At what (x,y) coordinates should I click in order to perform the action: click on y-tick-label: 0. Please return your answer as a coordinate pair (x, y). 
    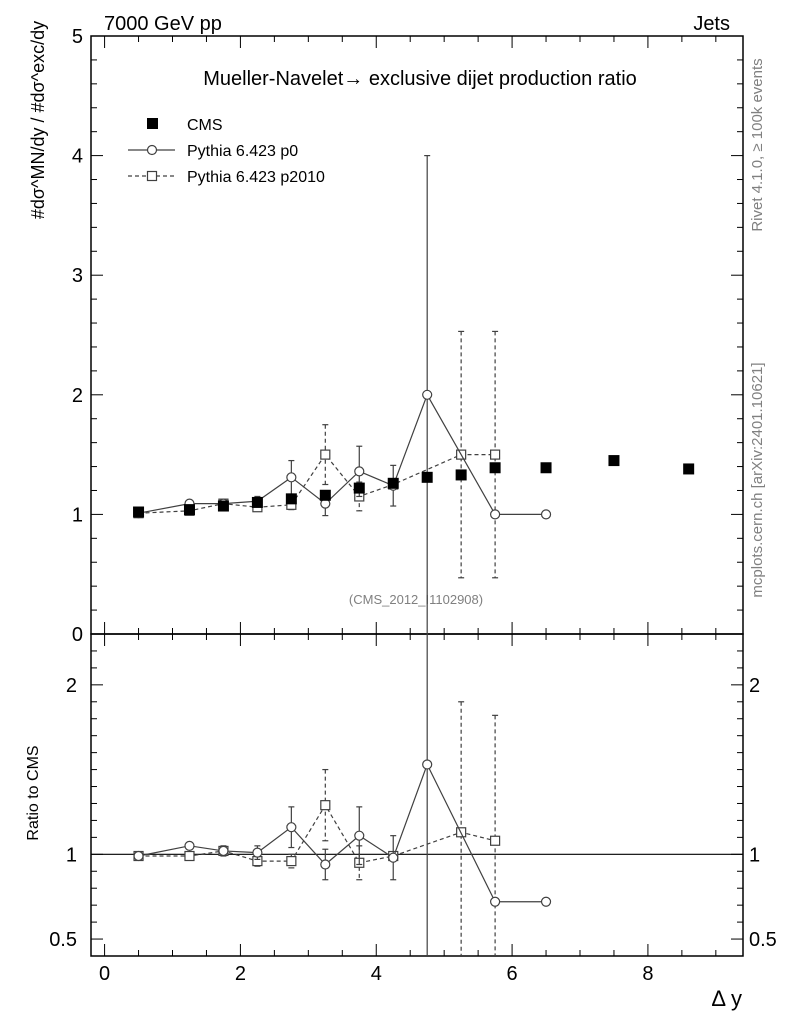
    Looking at the image, I should click on (77, 635).